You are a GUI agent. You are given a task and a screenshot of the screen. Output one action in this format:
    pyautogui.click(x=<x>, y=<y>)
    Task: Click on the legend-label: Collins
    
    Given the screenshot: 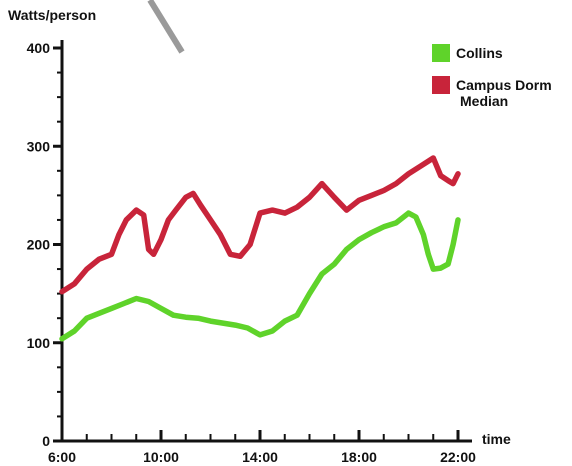 What is the action you would take?
    pyautogui.click(x=479, y=53)
    